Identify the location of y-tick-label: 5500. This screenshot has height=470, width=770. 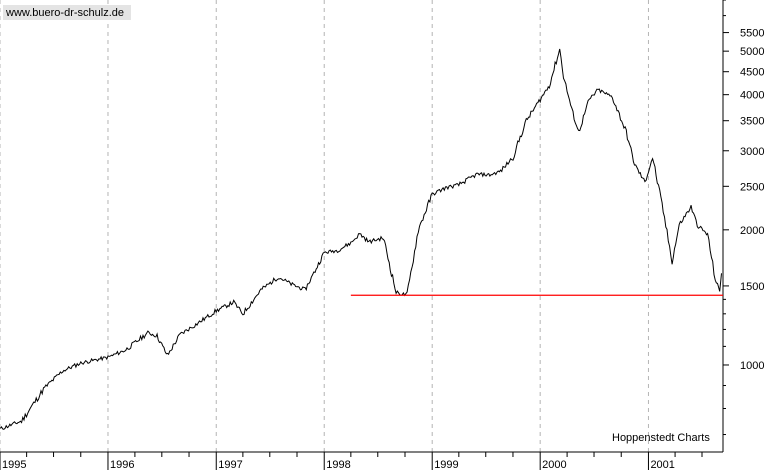
(752, 34).